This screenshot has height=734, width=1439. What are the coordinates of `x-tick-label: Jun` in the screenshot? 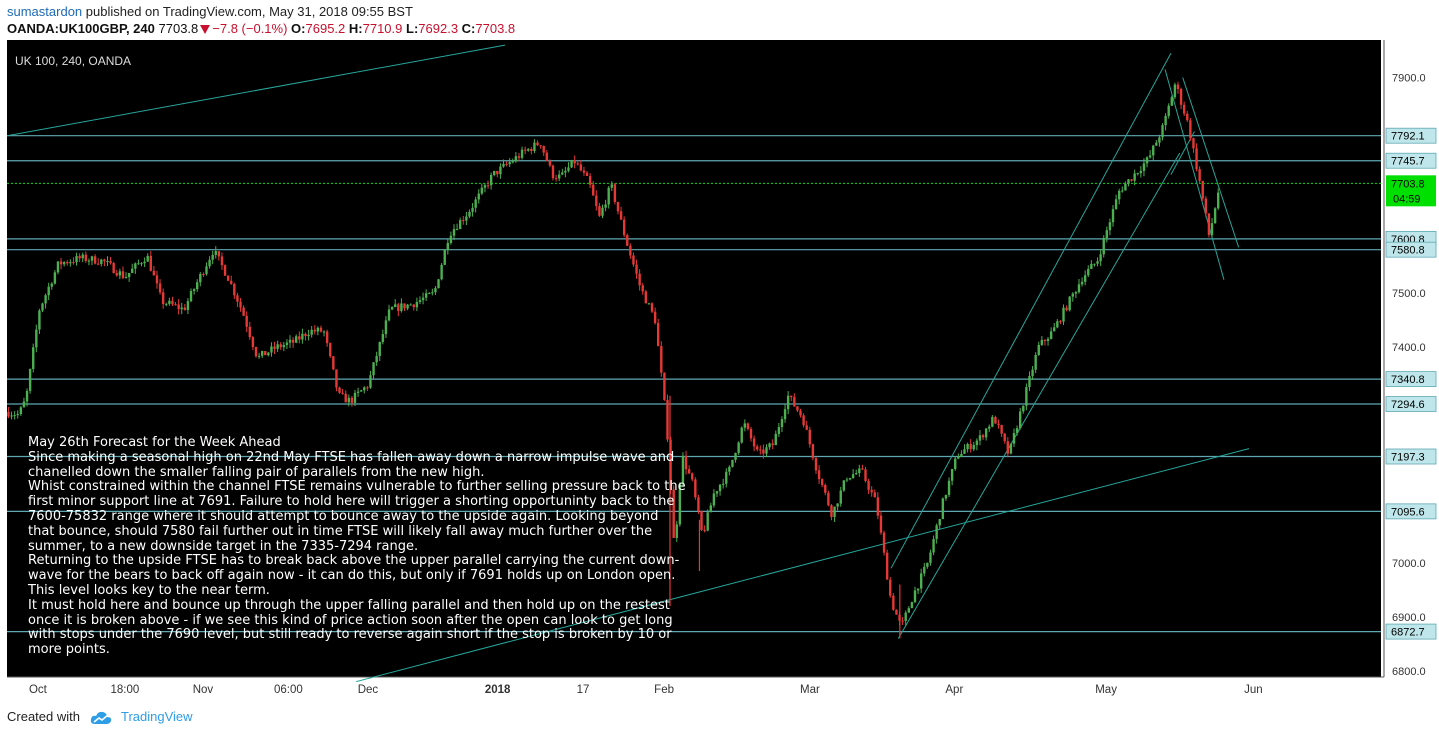 It's located at (1253, 690).